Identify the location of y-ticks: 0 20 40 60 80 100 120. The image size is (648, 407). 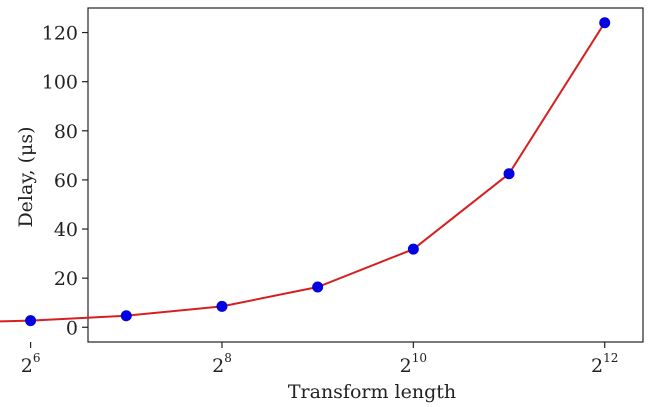
(65, 181).